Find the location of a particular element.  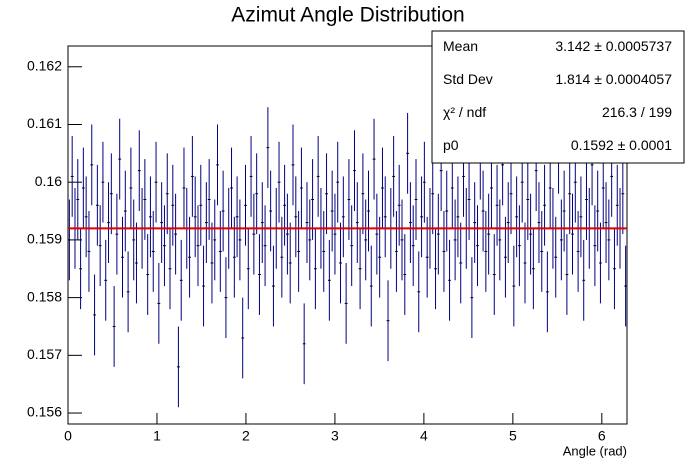

y-tick-label: 0.161 is located at coordinates (44, 123).